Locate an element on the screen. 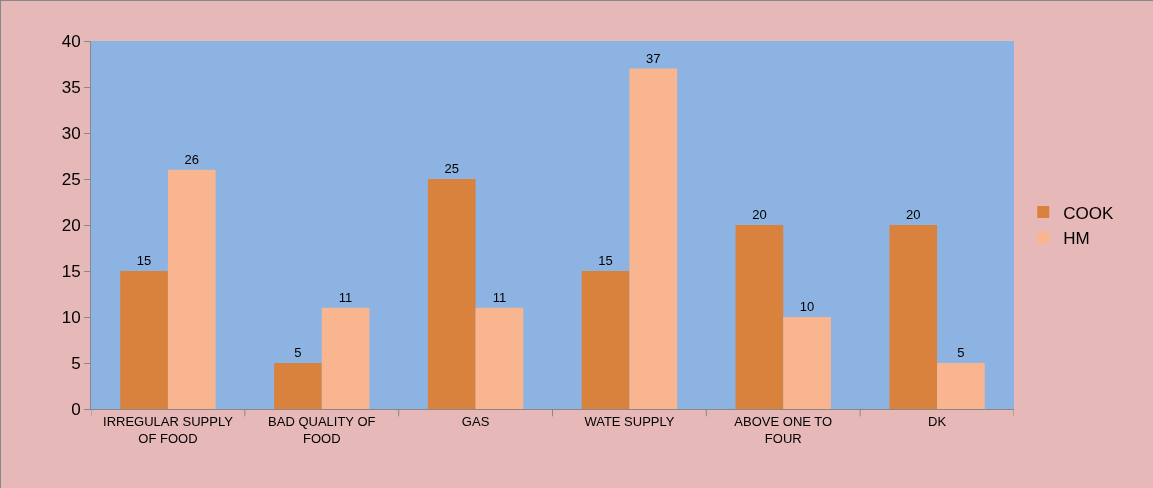 This screenshot has width=1153, height=488. data-label: 26 is located at coordinates (191, 159).